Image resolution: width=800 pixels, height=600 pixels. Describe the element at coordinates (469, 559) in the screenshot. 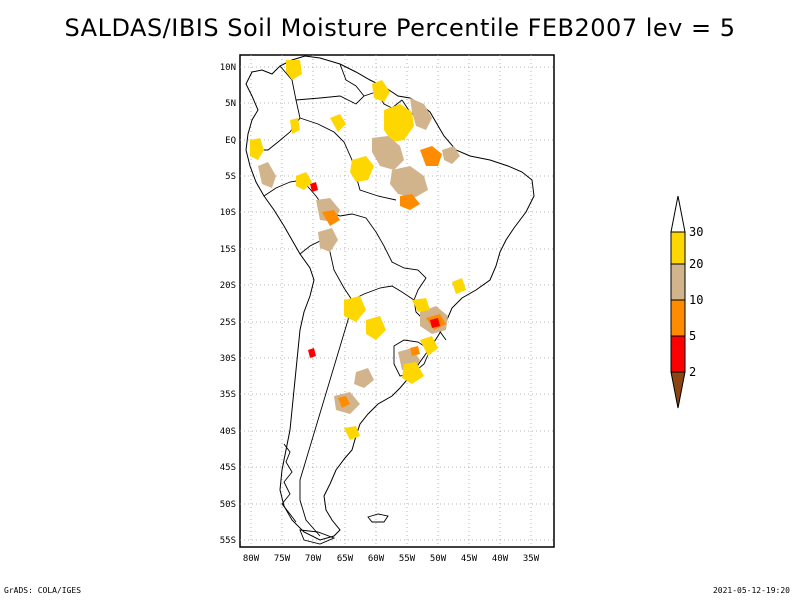

I see `lon-label: 45W` at that location.